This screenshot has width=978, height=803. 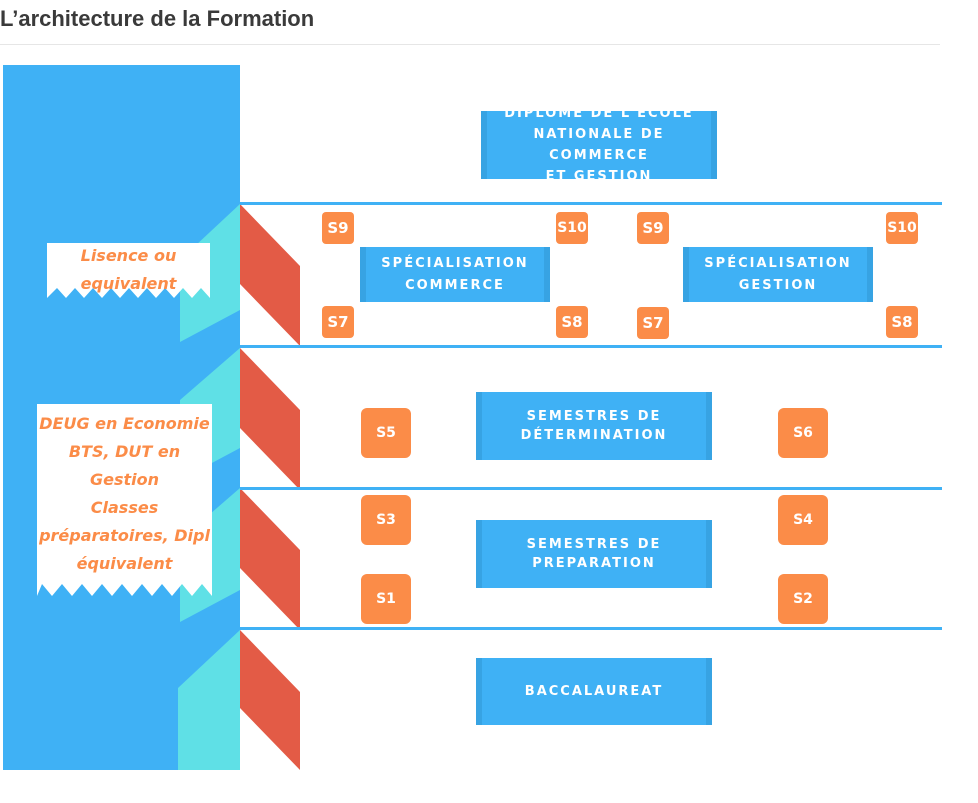 I want to click on semester-badge: S1, so click(x=386, y=599).